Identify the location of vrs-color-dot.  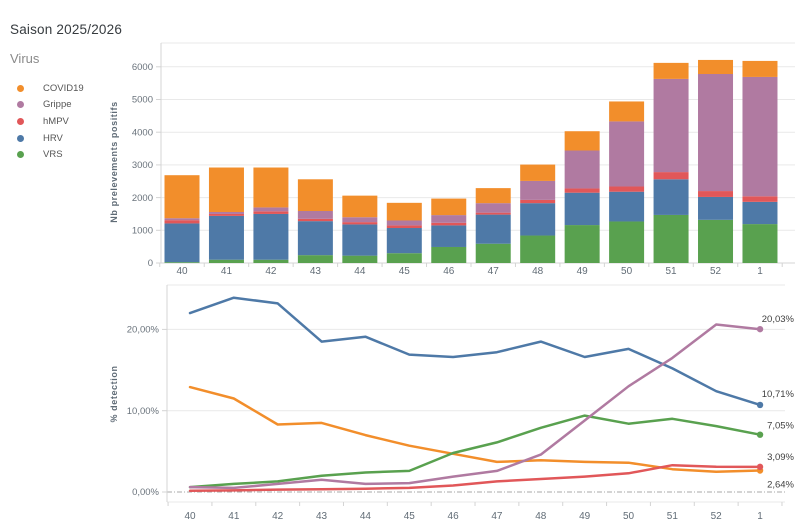
(20, 155).